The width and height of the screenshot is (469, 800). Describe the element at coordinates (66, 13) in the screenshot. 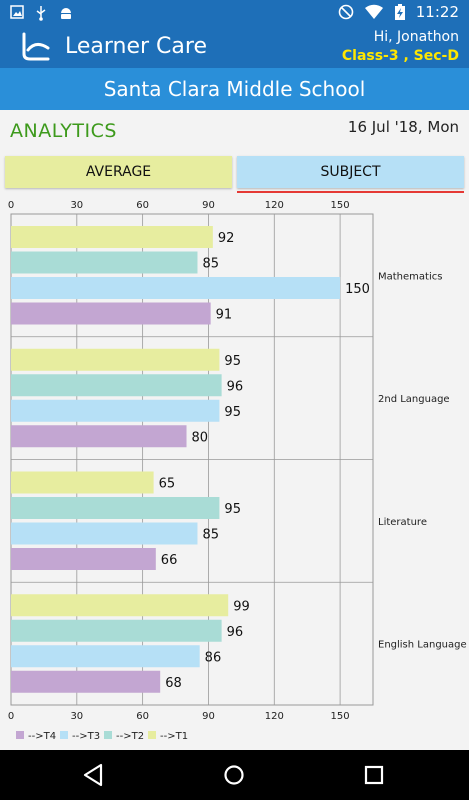

I see `android-icon` at that location.